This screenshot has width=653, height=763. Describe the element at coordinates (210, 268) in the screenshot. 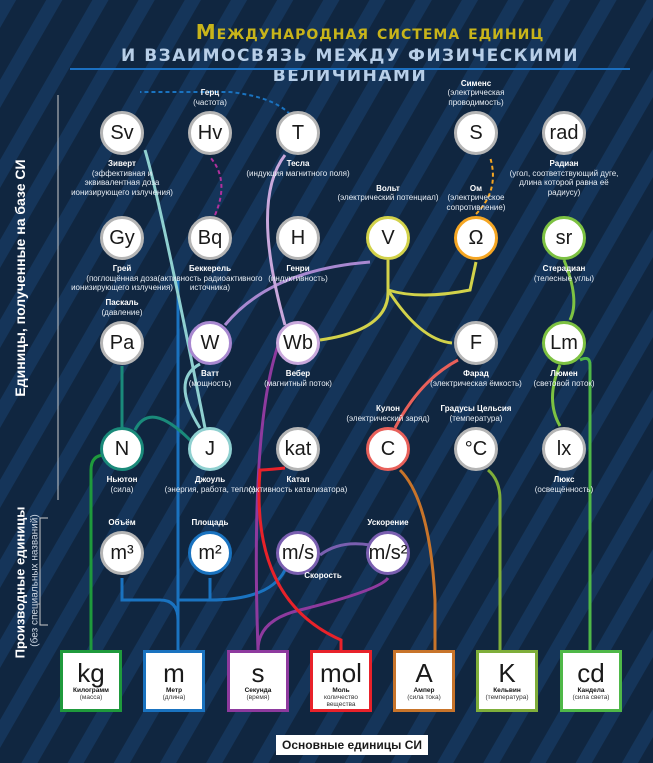

I see `unit-name: Беккерель` at that location.